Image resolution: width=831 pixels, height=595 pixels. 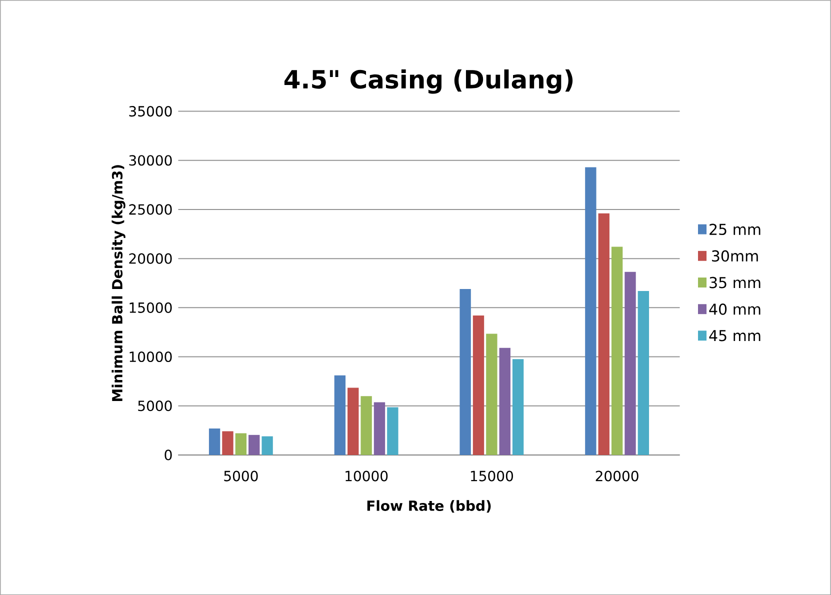 What do you see at coordinates (151, 307) in the screenshot?
I see `y-tick-label: 15000` at bounding box center [151, 307].